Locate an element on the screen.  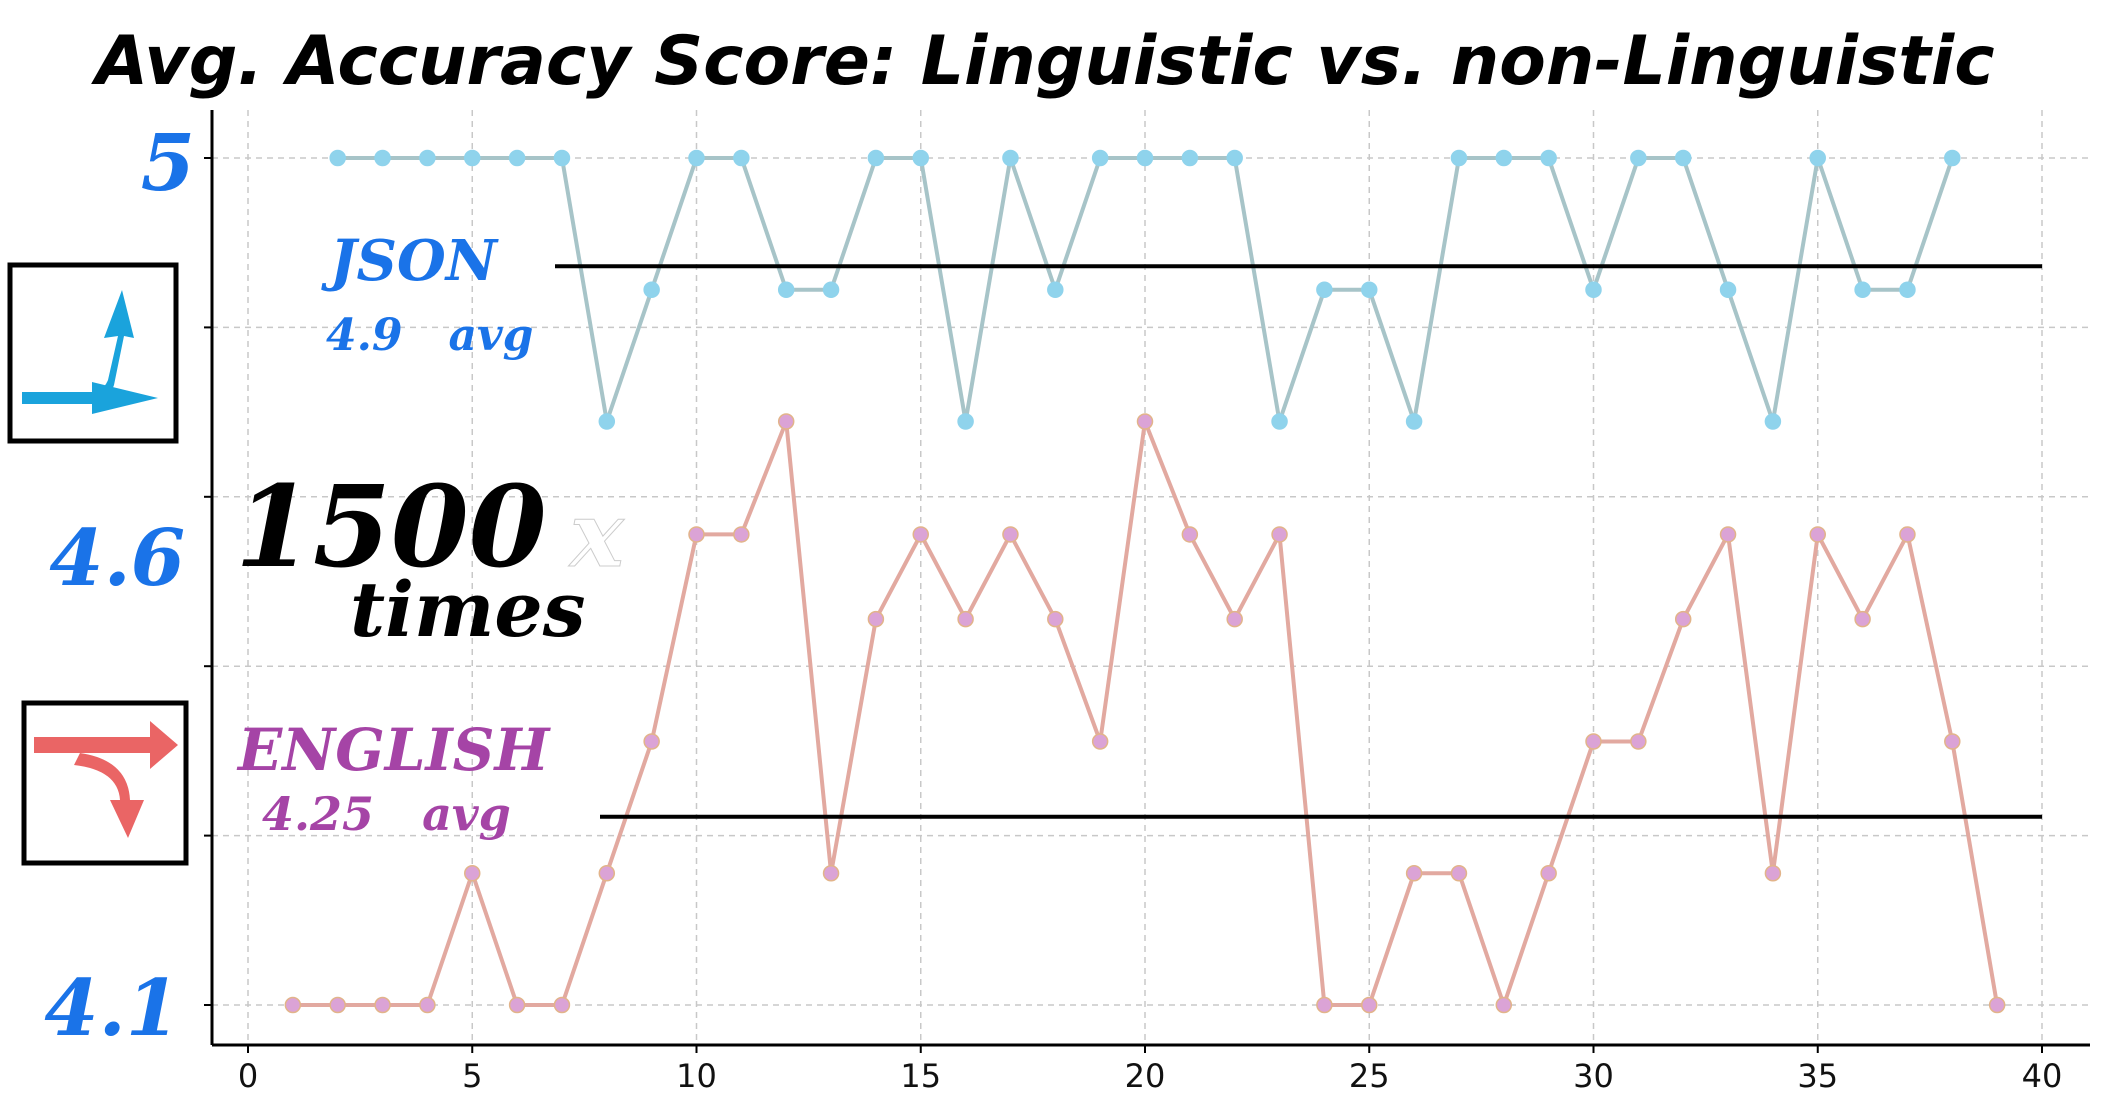
english-label: ENGLISH is located at coordinates (394, 750).